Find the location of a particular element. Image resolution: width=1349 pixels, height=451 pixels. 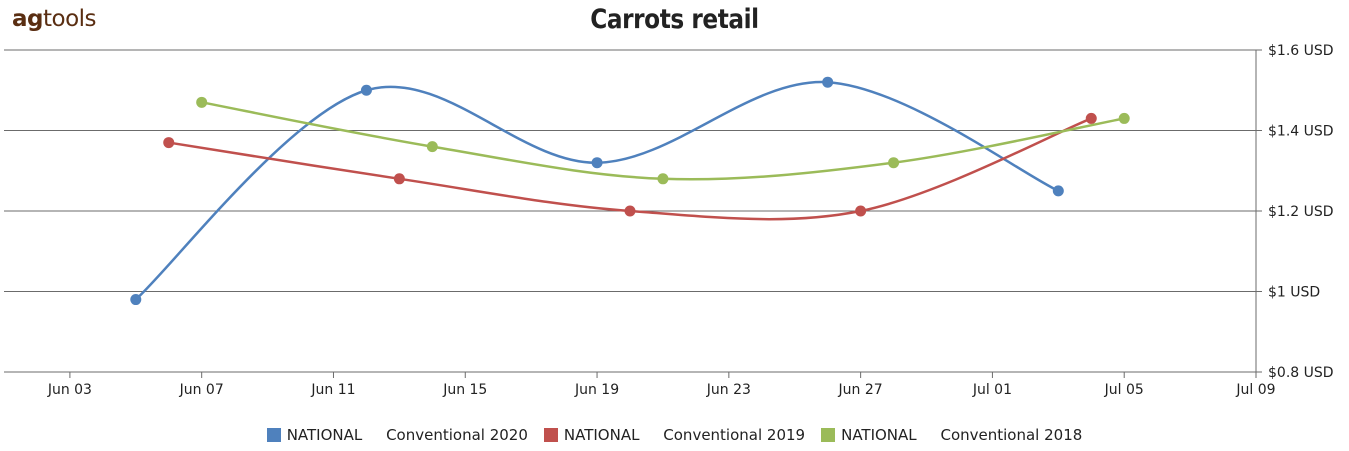

chart-title: Carrots retail is located at coordinates (674, 19).